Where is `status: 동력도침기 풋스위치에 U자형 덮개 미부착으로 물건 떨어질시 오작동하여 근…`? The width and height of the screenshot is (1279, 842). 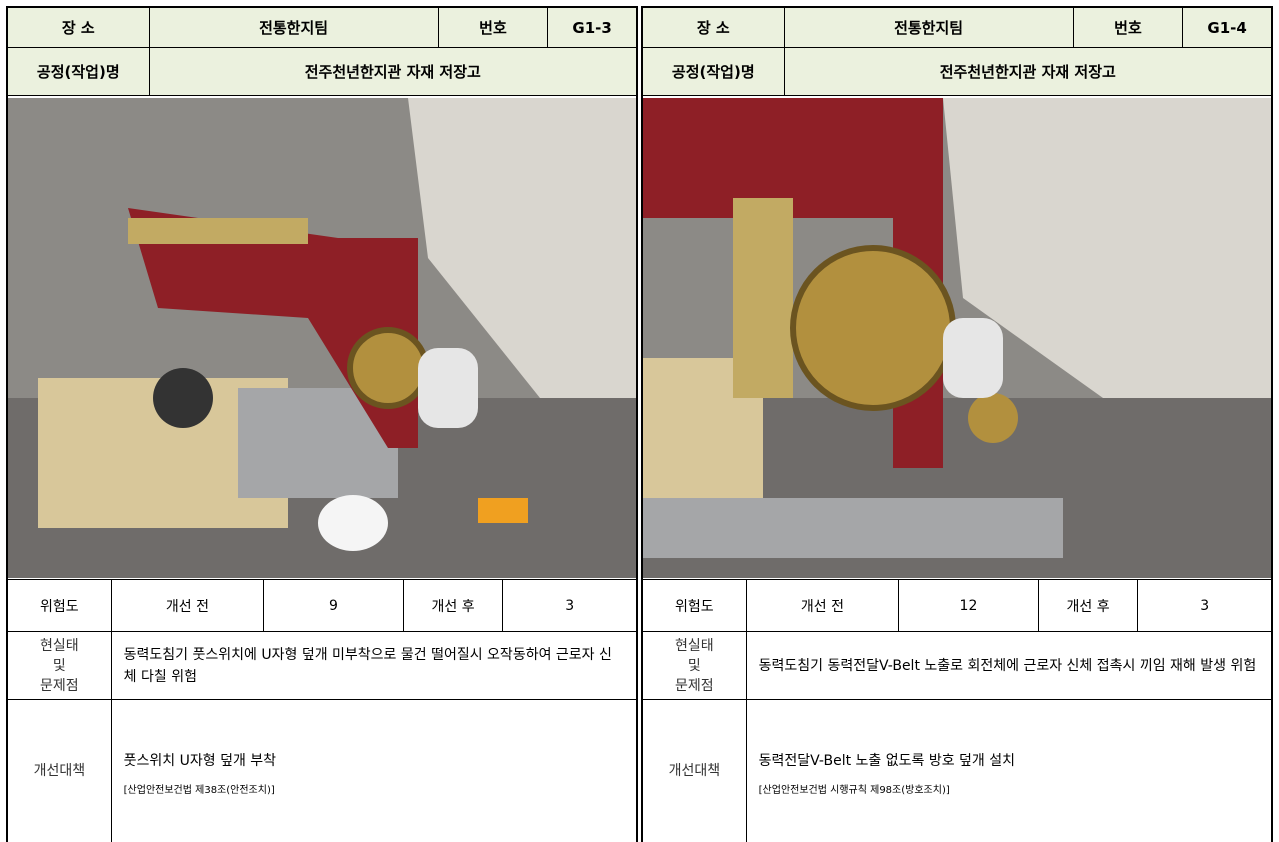
status: 동력도침기 풋스위치에 U자형 덮개 미부착으로 물건 떨어질시 오작동하여 근… is located at coordinates (367, 665).